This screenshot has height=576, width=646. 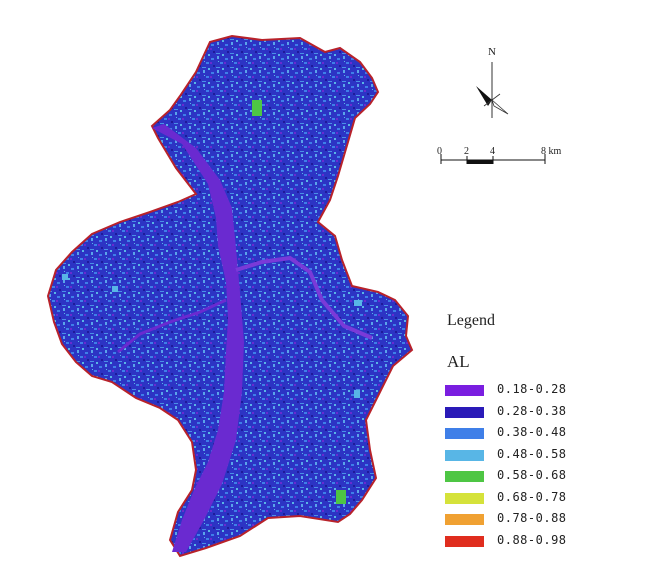 I want to click on legend-item: 0.18-0.28, so click(x=530, y=390).